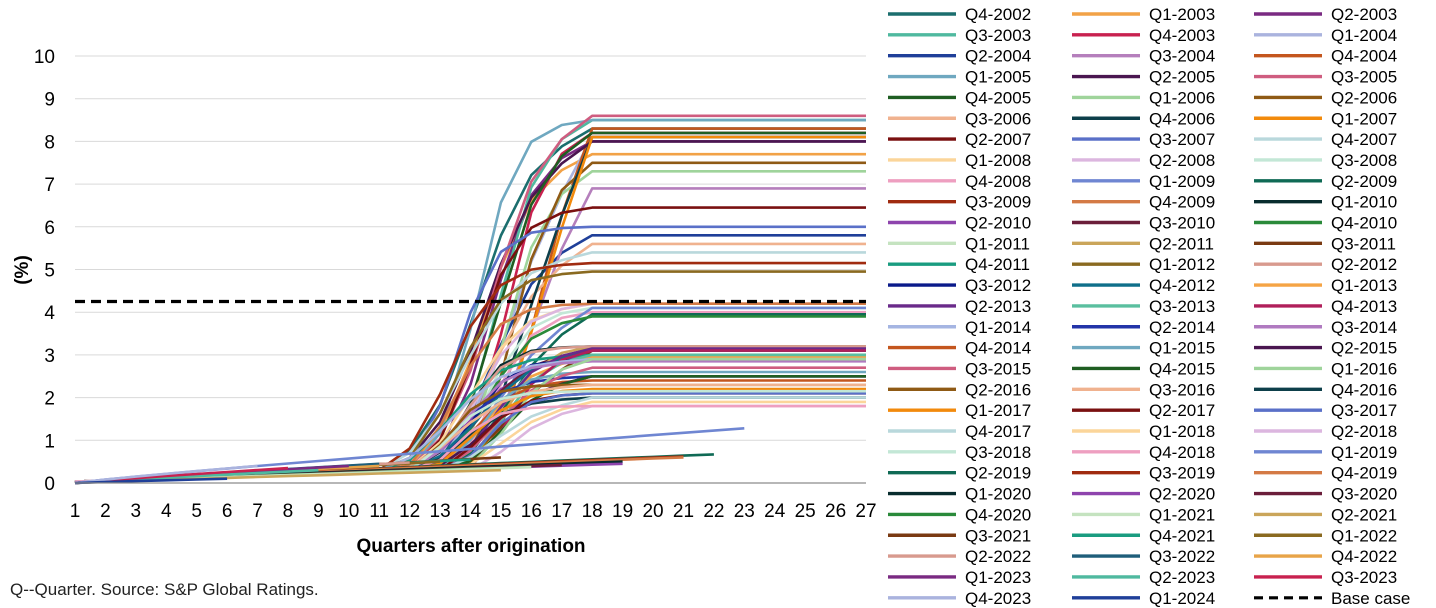  What do you see at coordinates (1325, 14) in the screenshot?
I see `legend-item: Q2-2003` at bounding box center [1325, 14].